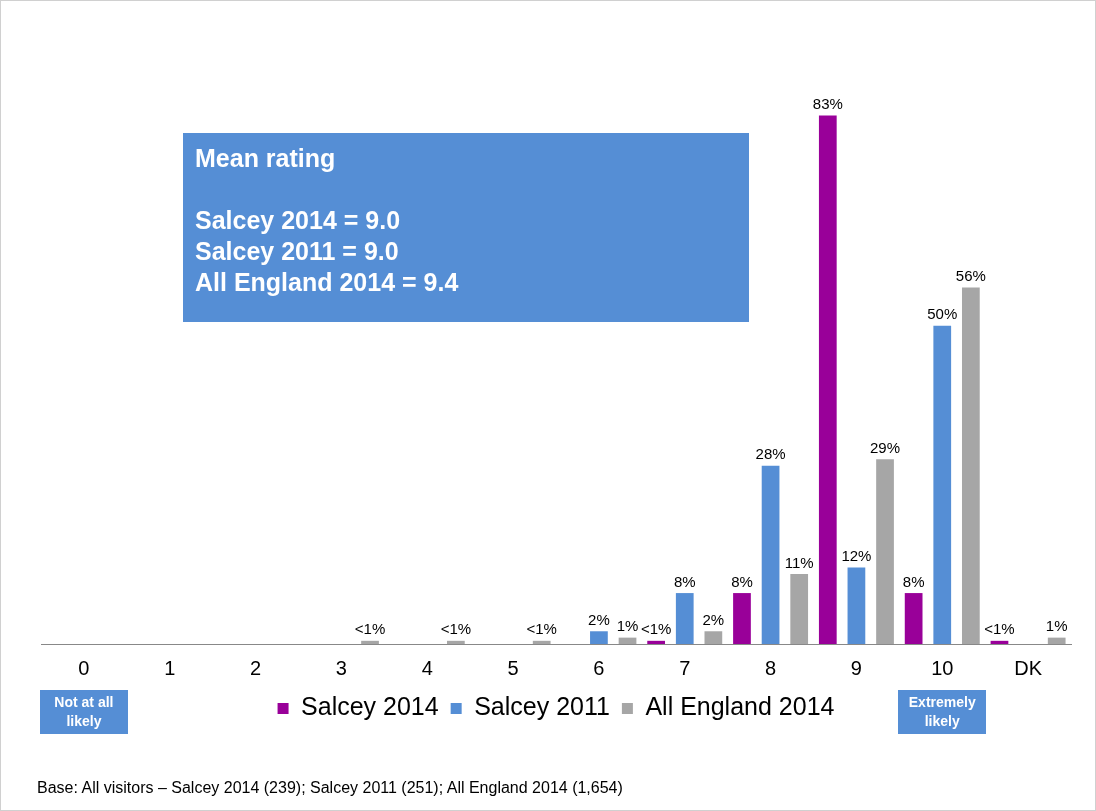  I want to click on x-tick-label: 8, so click(771, 667).